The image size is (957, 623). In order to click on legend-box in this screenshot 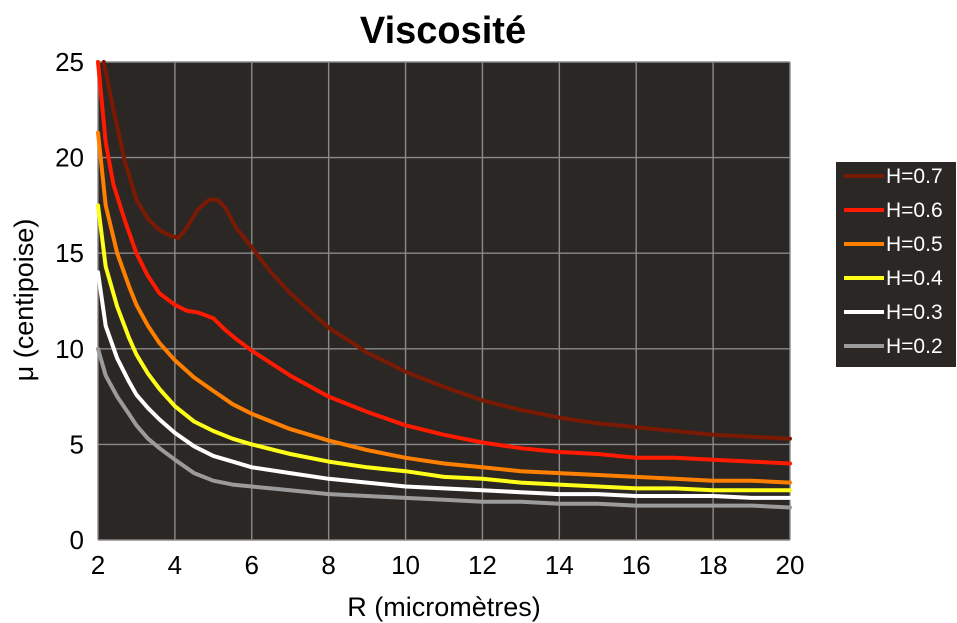, I will do `click(896, 264)`.